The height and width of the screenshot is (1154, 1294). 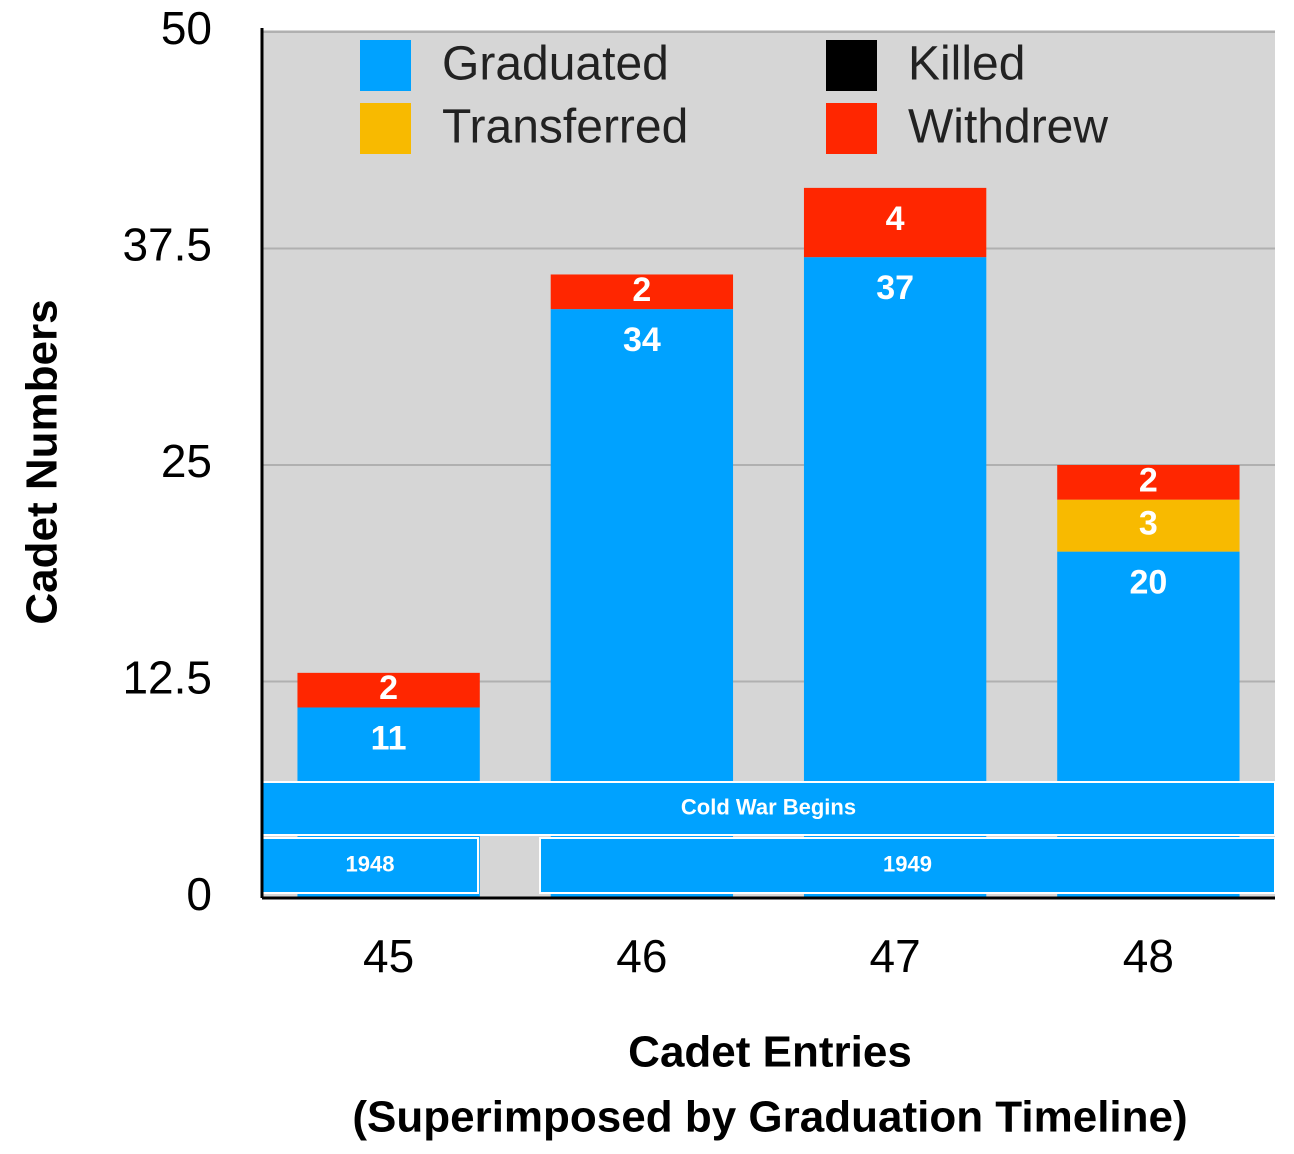 I want to click on y-tick-label: 25, so click(x=186, y=461).